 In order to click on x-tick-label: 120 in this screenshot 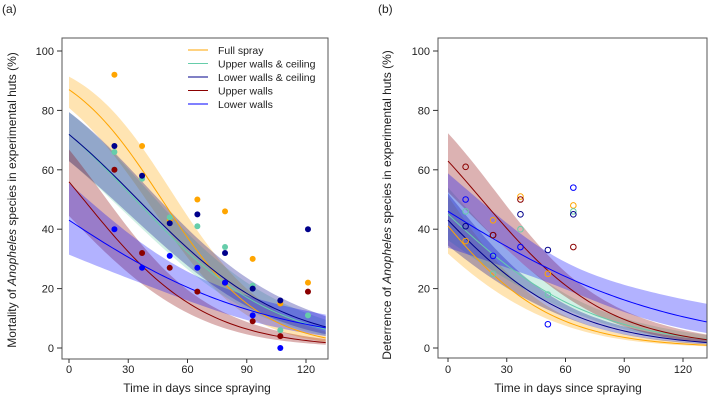, I will do `click(683, 370)`.